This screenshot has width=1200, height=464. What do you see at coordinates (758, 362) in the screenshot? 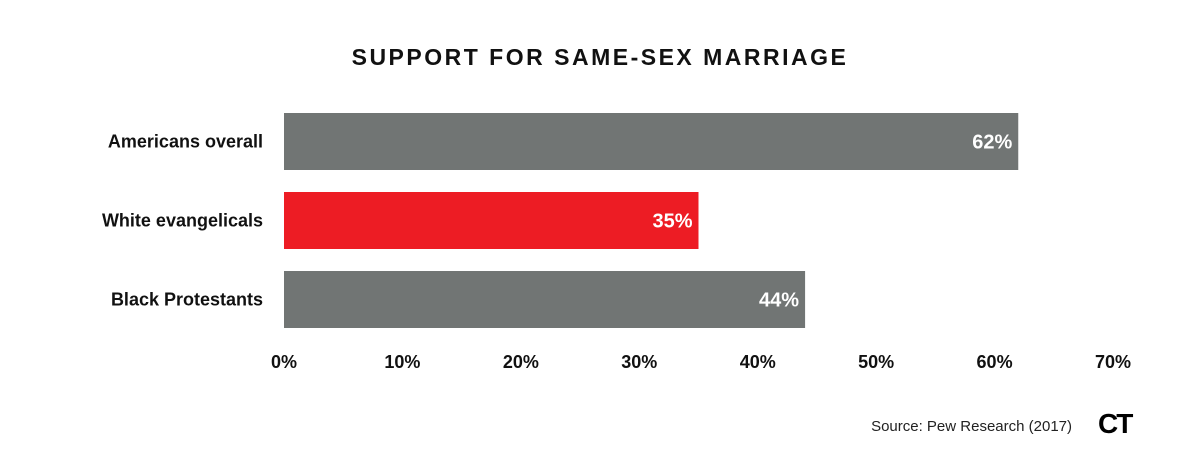
I see `x-tick-label: 40%` at bounding box center [758, 362].